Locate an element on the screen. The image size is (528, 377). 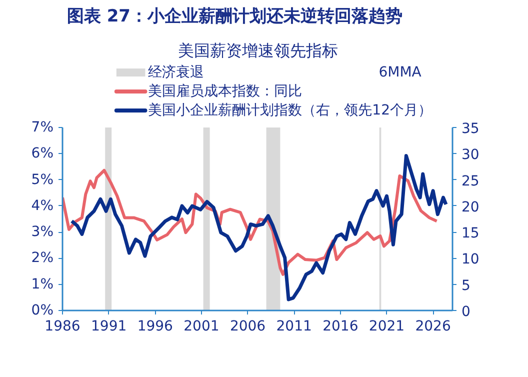
y-tick-label: 7% is located at coordinates (42, 128).